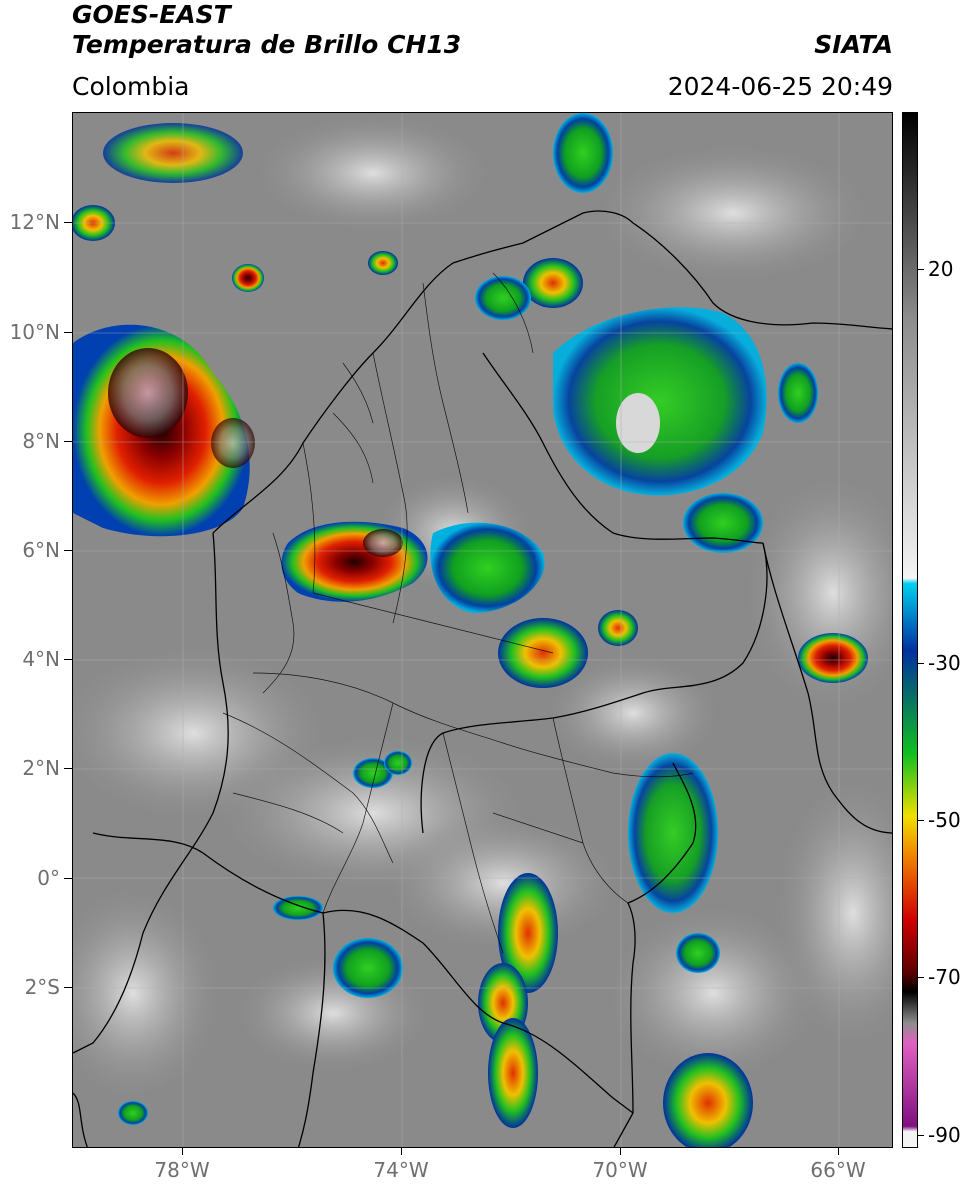  Describe the element at coordinates (944, 820) in the screenshot. I see `colorbar-label: -50` at that location.